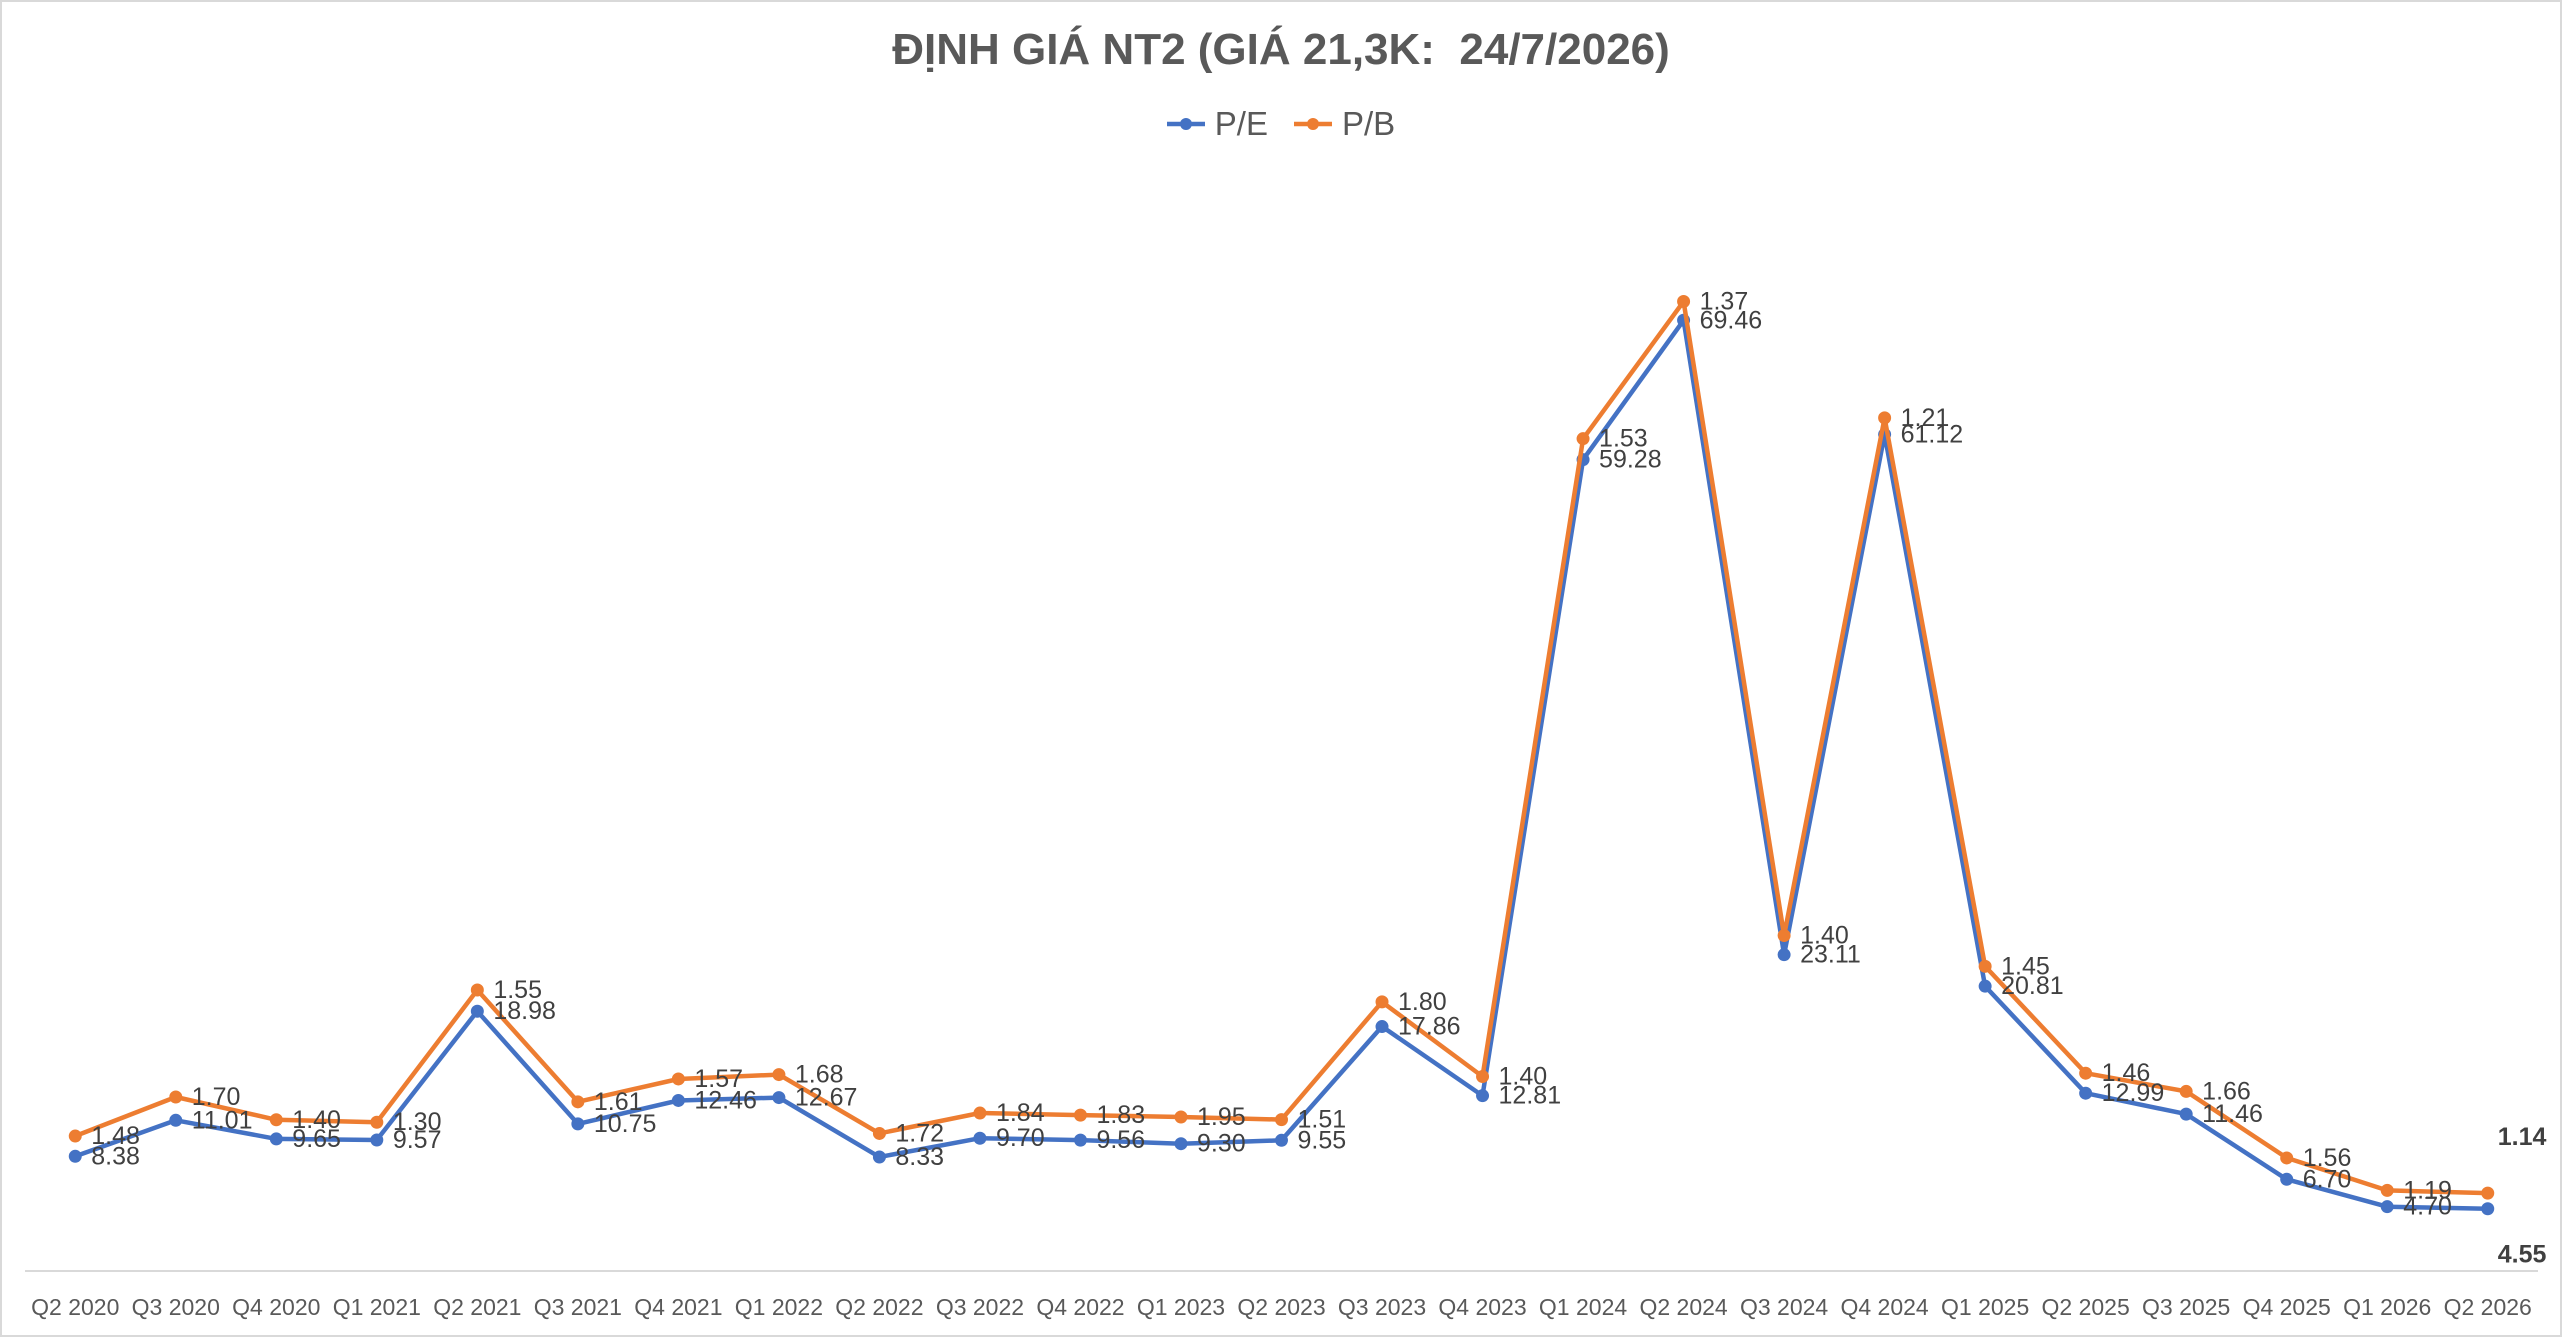 The height and width of the screenshot is (1337, 2562). What do you see at coordinates (919, 1133) in the screenshot?
I see `pb-data-label: 1.72` at bounding box center [919, 1133].